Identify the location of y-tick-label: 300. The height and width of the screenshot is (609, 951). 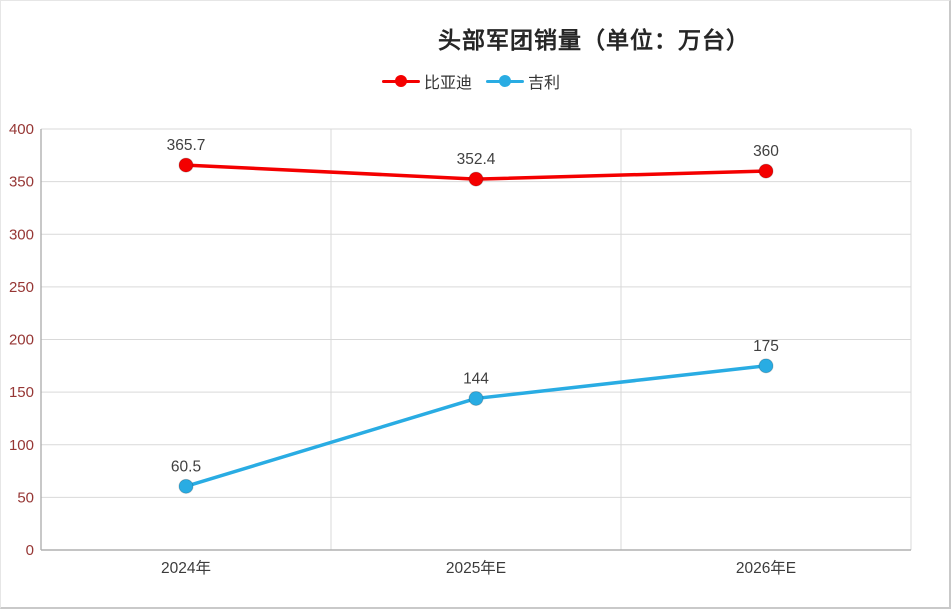
(21, 234).